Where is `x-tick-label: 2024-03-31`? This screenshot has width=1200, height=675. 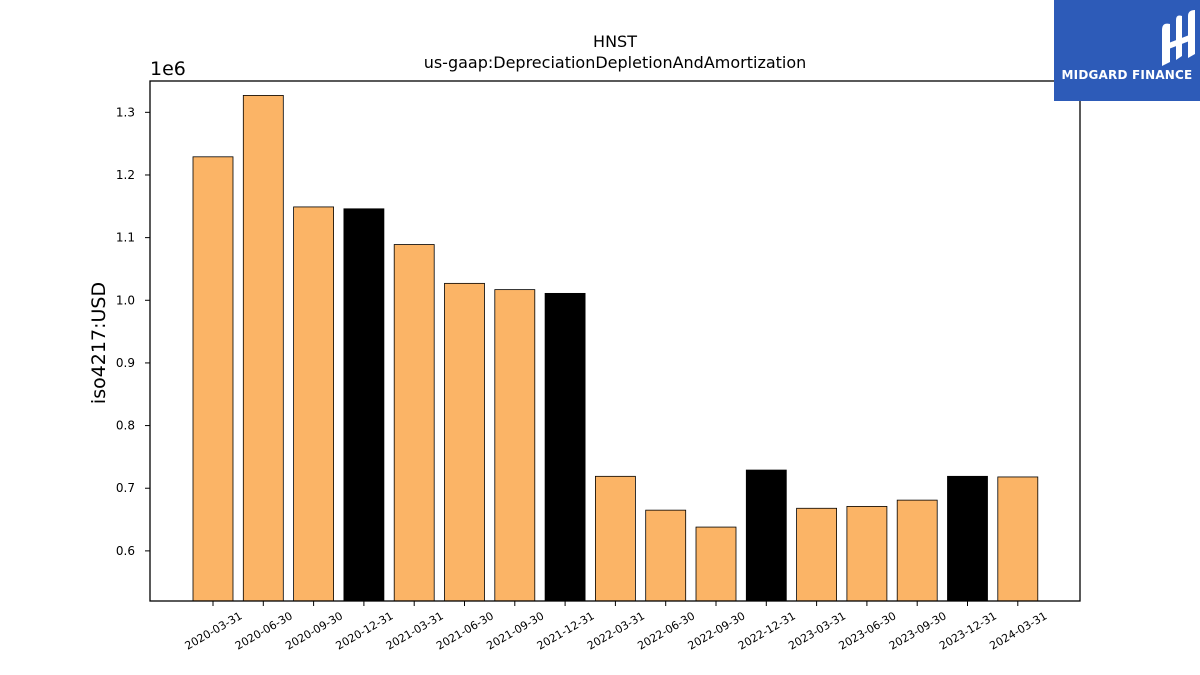
x-tick-label: 2024-03-31 is located at coordinates (1018, 630).